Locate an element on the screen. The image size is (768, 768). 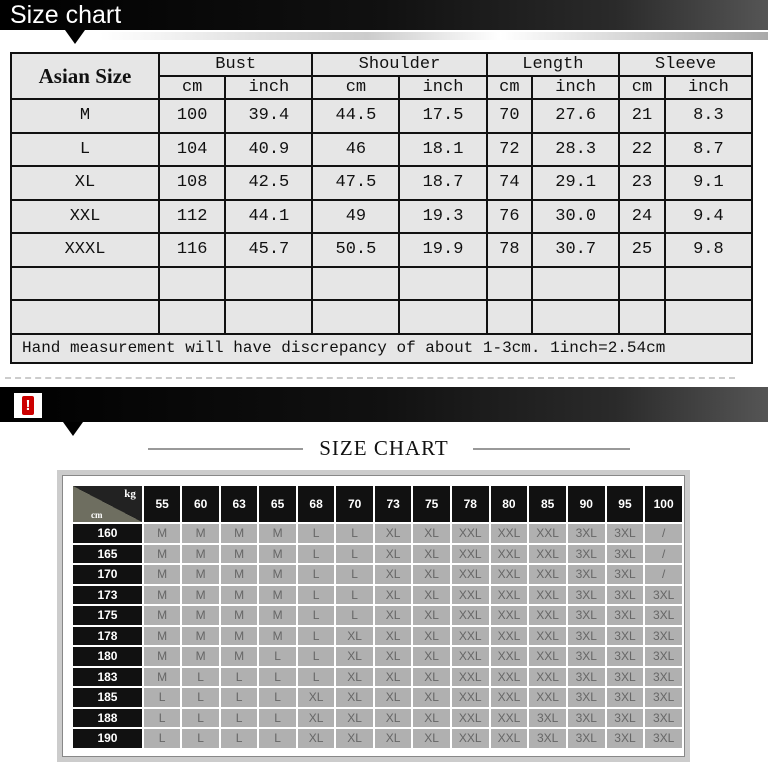
measurement-cell: 49 is located at coordinates (356, 216).